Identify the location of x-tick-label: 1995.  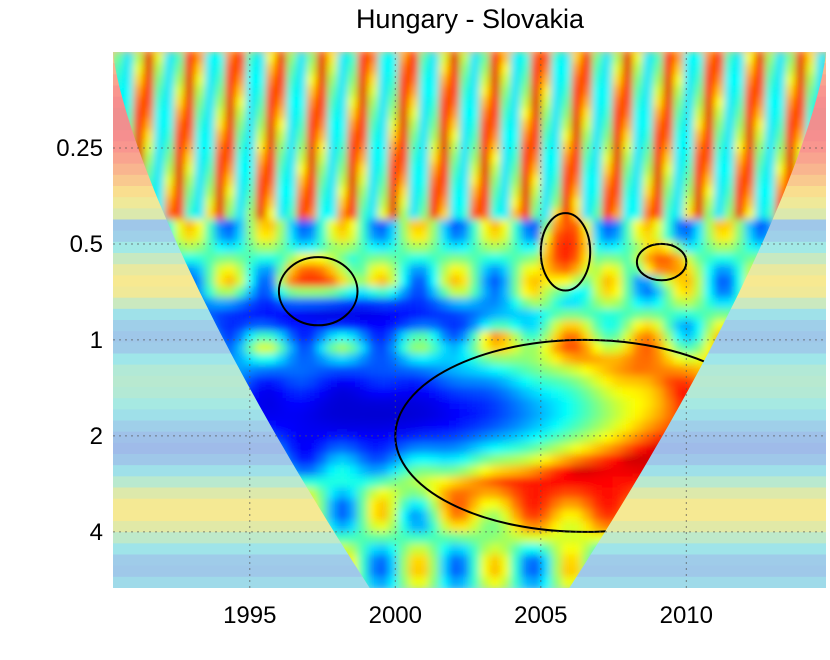
(249, 615).